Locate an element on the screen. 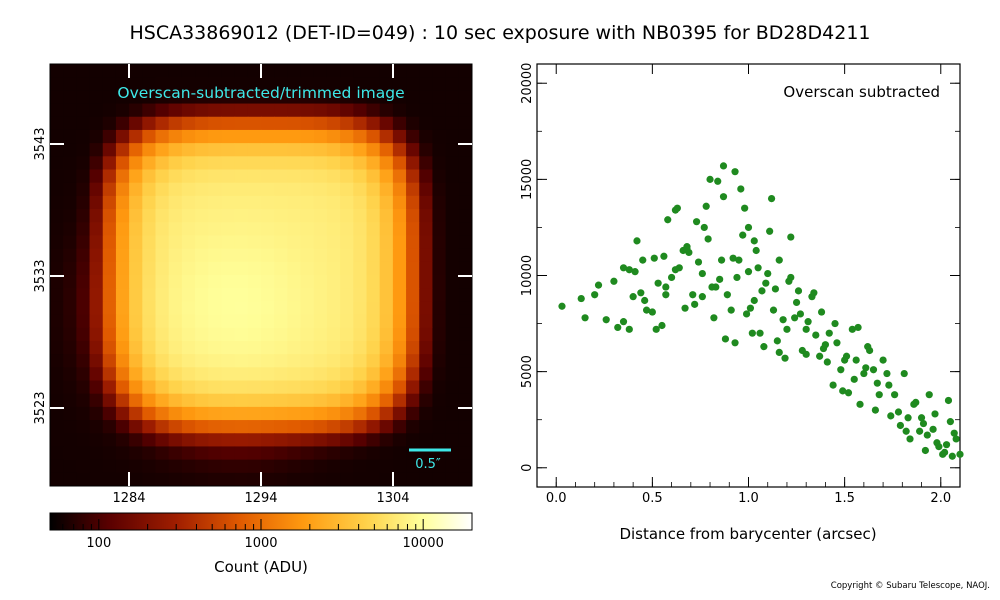  heatmap-y-tick-label: 3523 is located at coordinates (40, 407).